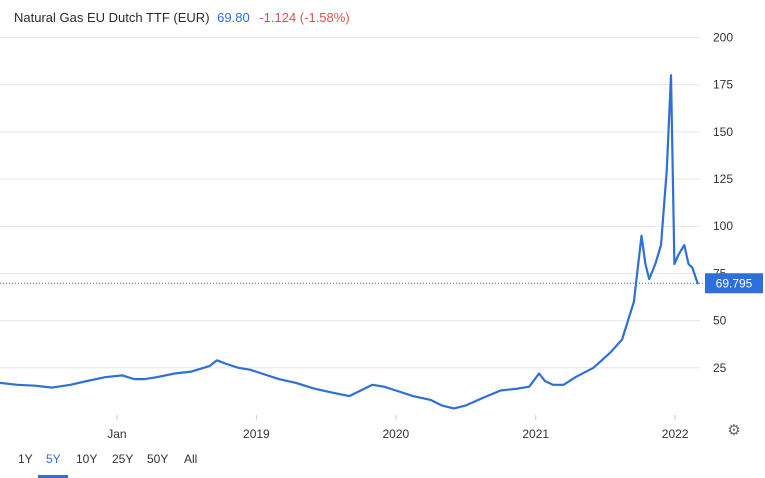  Describe the element at coordinates (720, 321) in the screenshot. I see `y-tick-label: 50` at that location.